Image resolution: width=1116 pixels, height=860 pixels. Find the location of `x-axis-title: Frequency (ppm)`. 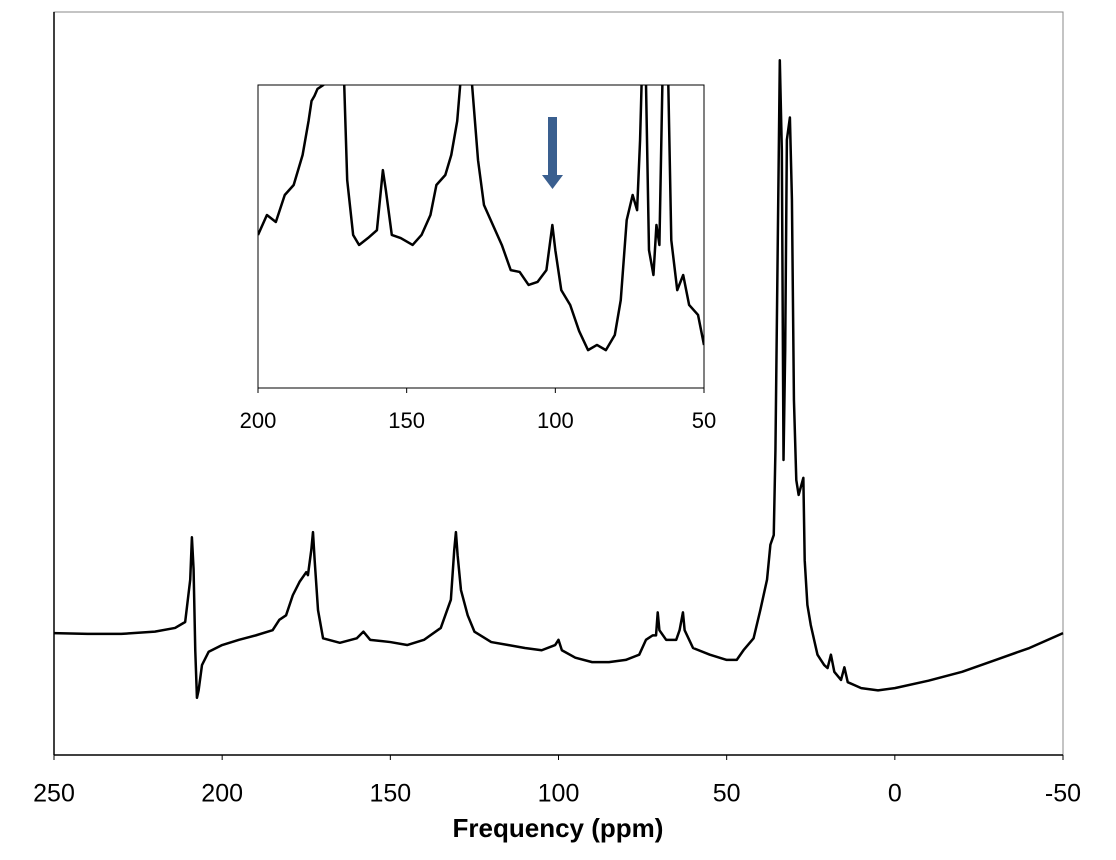

x-axis-title: Frequency (ppm) is located at coordinates (558, 828).